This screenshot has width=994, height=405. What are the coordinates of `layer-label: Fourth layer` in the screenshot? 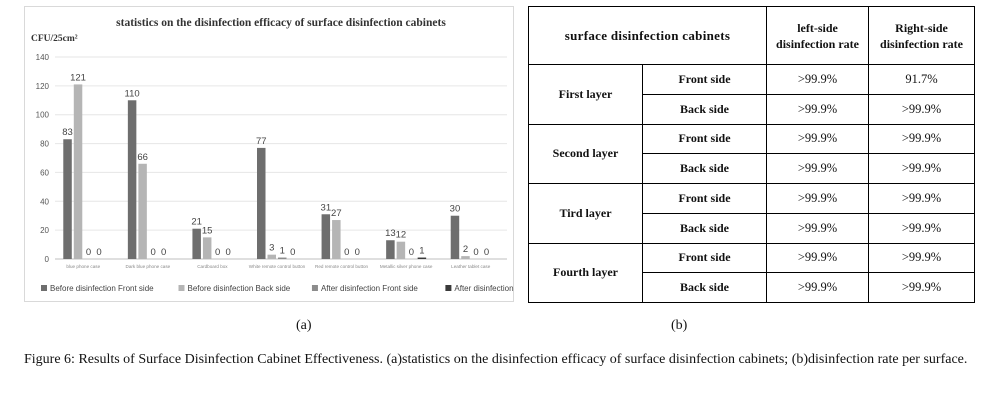 It's located at (585, 272).